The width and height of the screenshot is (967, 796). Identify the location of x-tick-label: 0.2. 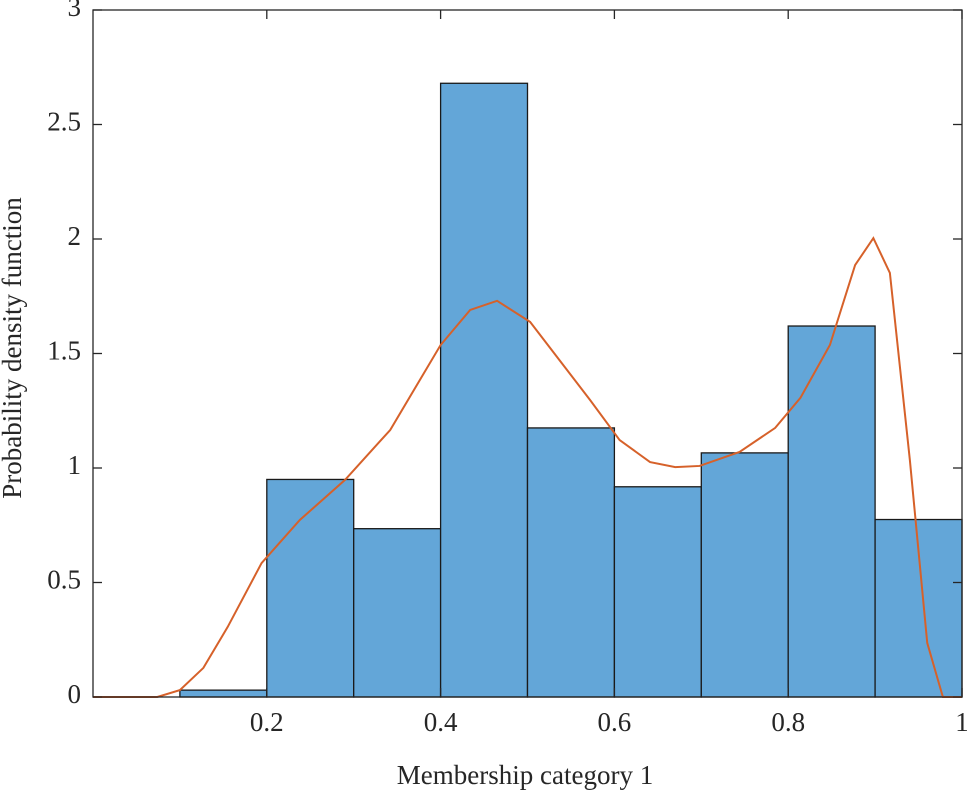
(267, 722).